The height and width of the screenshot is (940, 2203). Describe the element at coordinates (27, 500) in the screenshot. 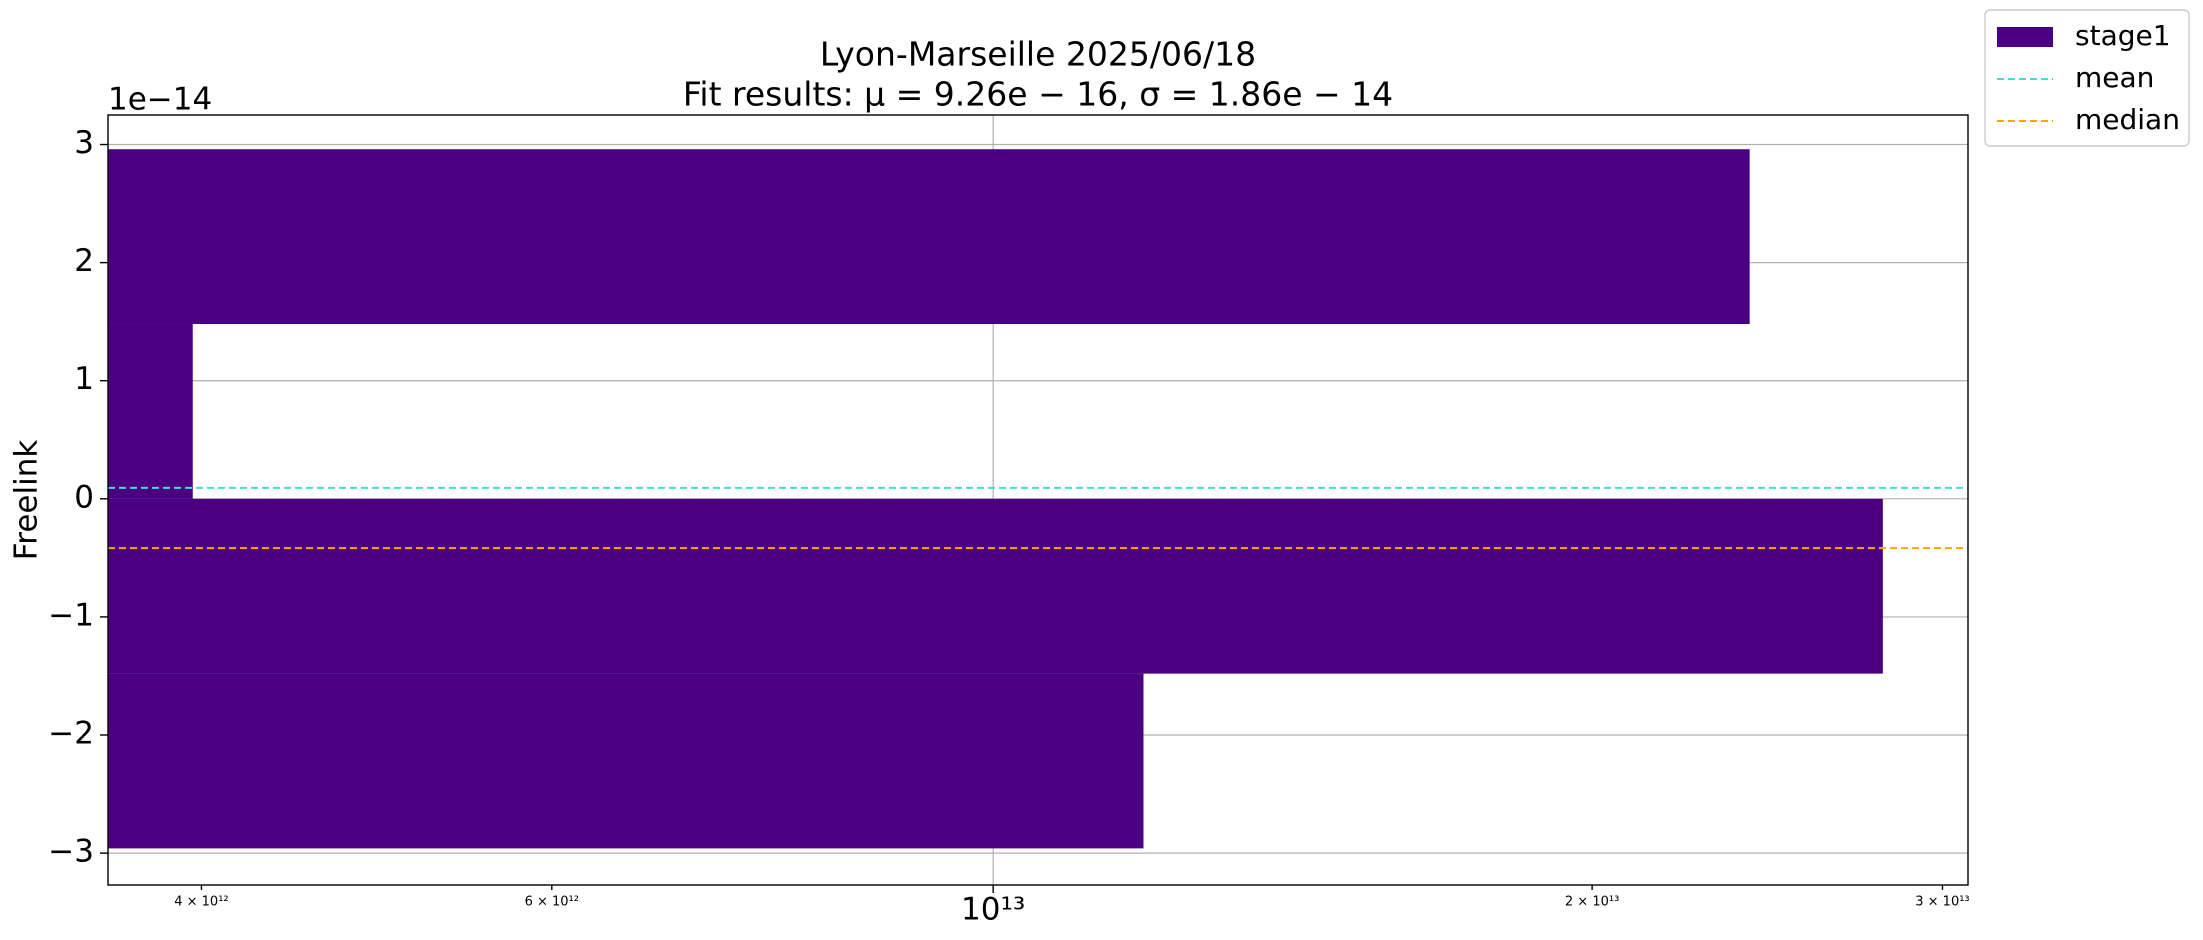

I see `y-axis-label: Freelink` at that location.